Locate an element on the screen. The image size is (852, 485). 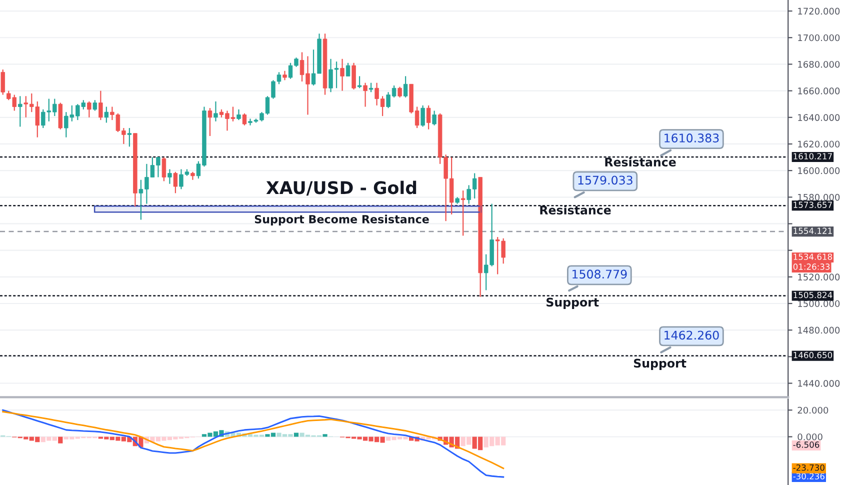
annotation: 1579.033 is located at coordinates (605, 180).